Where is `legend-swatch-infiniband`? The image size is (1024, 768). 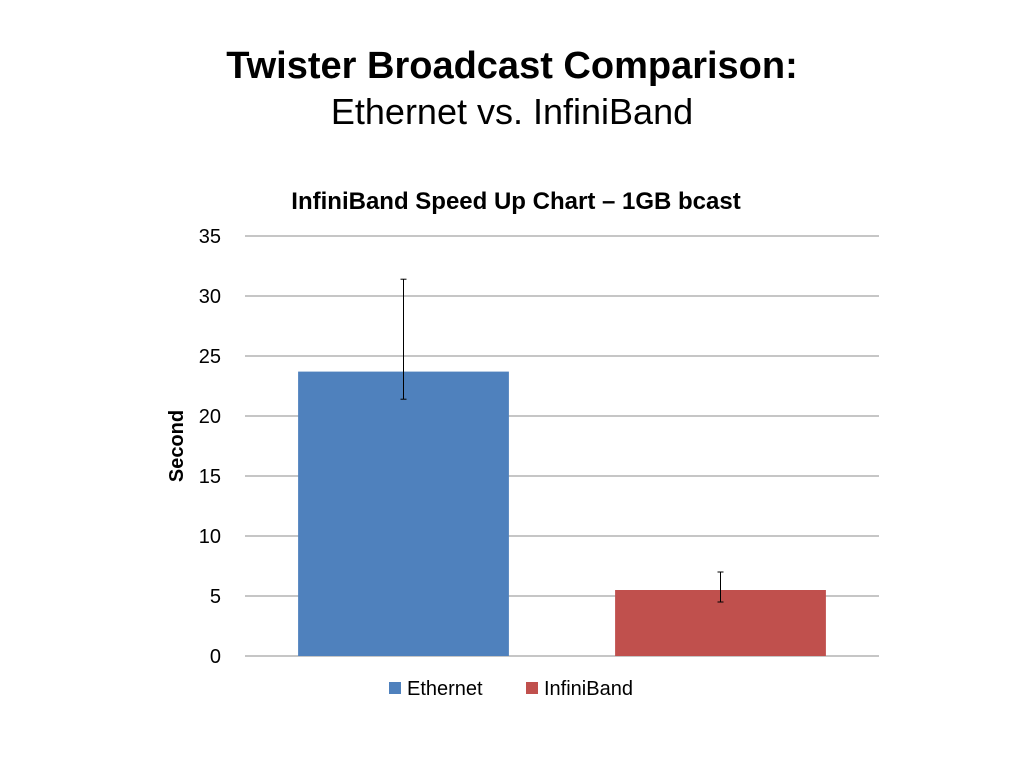
legend-swatch-infiniband is located at coordinates (532, 688).